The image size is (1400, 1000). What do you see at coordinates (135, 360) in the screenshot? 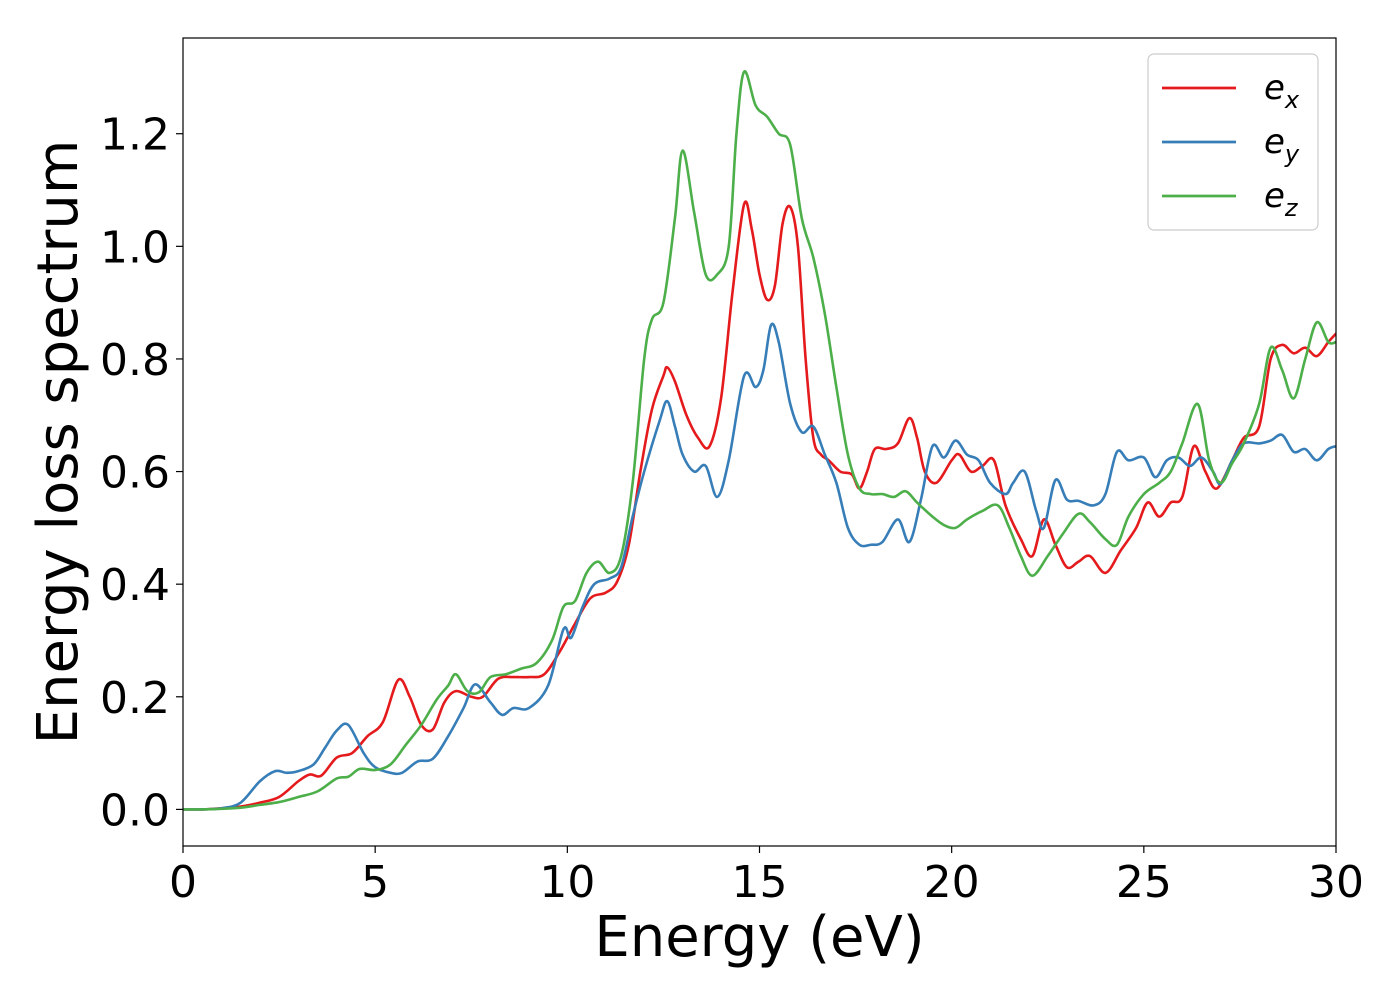
I see `y-tick-label: 0.8` at bounding box center [135, 360].